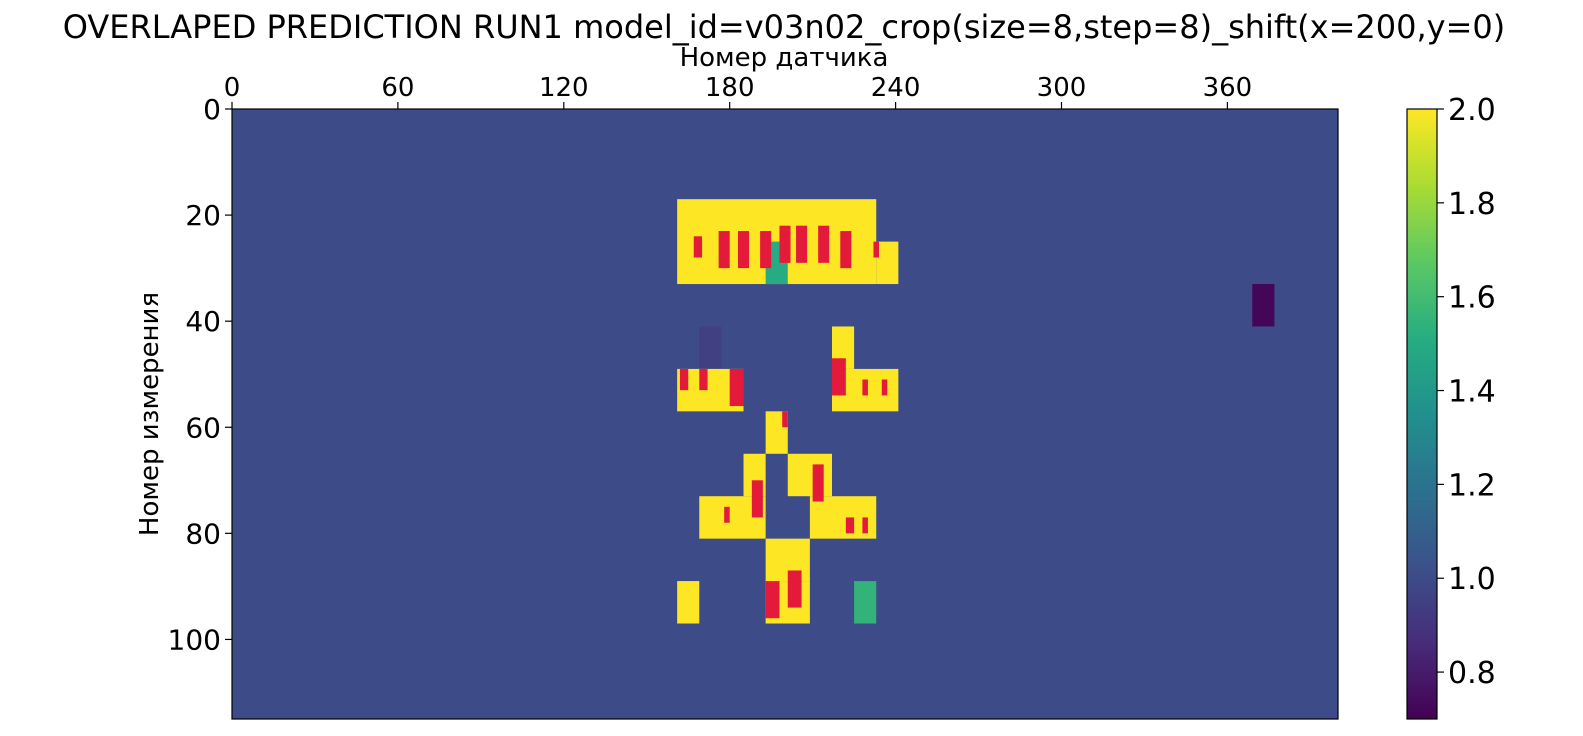 This screenshot has height=736, width=1583. Describe the element at coordinates (232, 88) in the screenshot. I see `x-tick-label: 0` at that location.